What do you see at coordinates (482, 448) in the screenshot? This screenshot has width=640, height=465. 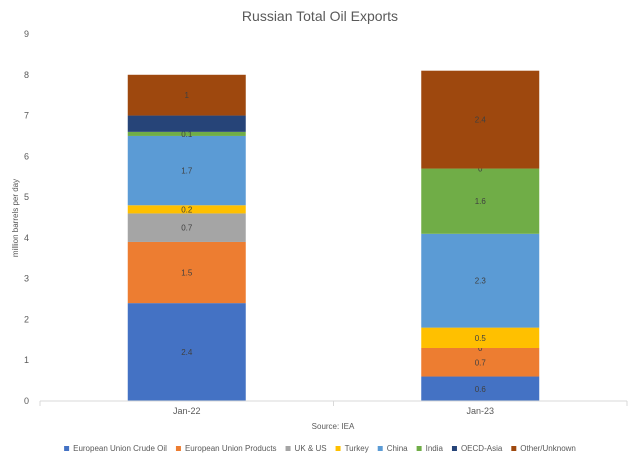 I see `legend-label: OECD-Asia` at bounding box center [482, 448].